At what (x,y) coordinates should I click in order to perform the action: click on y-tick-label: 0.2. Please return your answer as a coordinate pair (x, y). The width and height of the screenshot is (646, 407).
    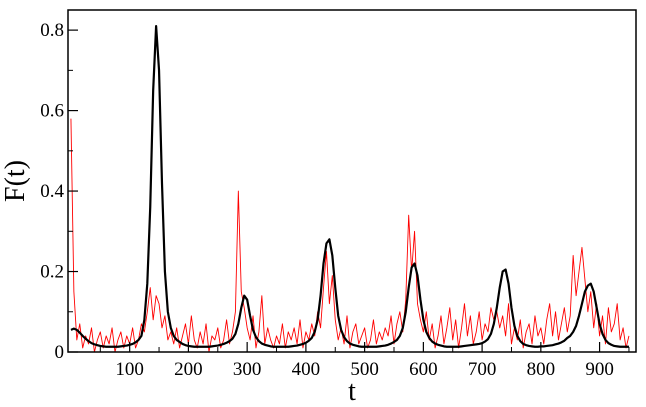
    Looking at the image, I should click on (52, 272).